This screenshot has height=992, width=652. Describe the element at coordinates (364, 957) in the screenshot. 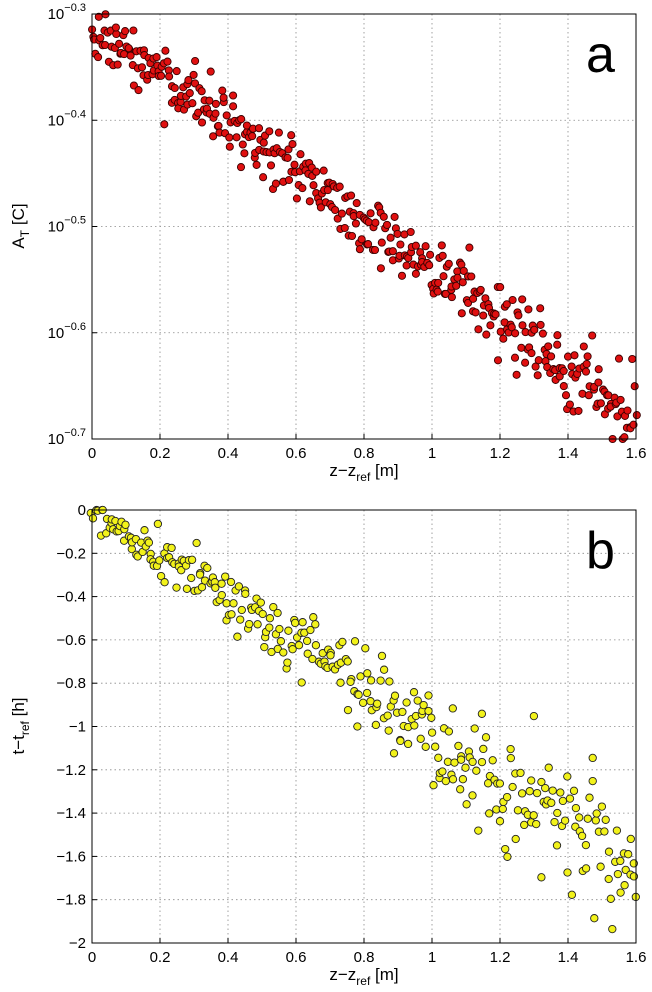

I see `chart-b-x-tick-label: 0.8` at that location.